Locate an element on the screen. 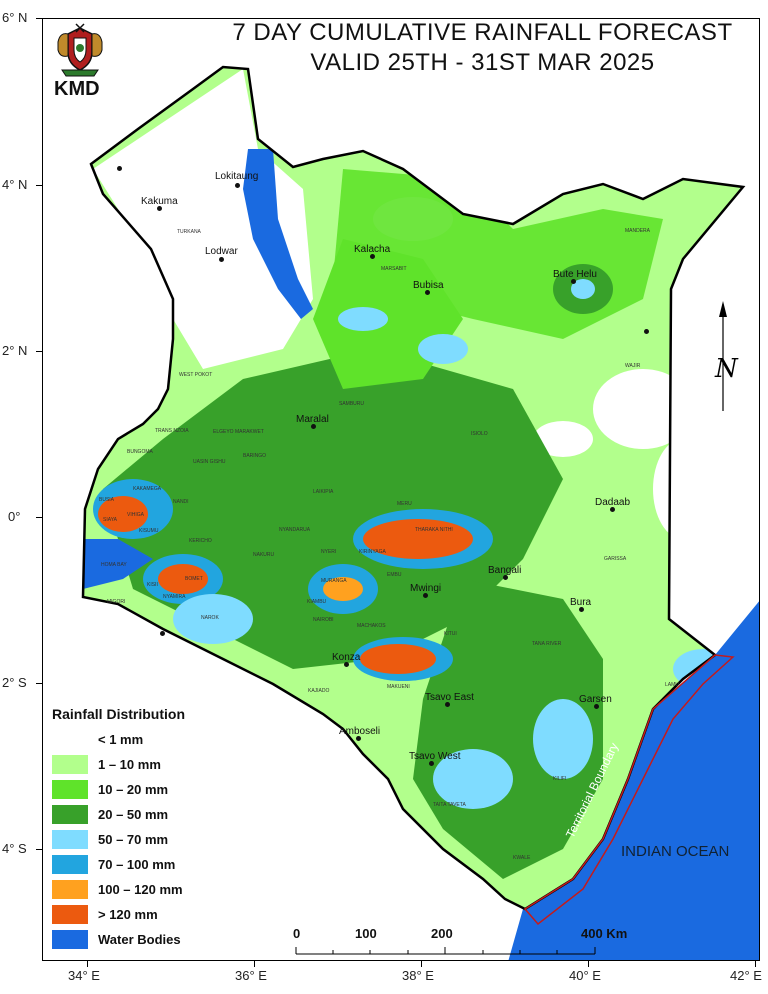  county-label: MANDERA is located at coordinates (638, 231).